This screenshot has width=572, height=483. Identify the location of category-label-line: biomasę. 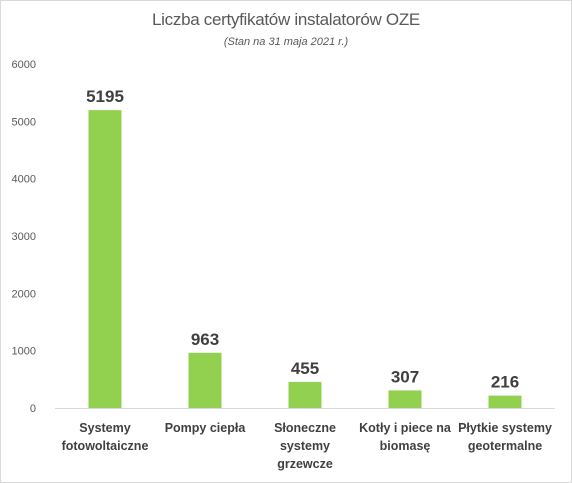
(405, 446).